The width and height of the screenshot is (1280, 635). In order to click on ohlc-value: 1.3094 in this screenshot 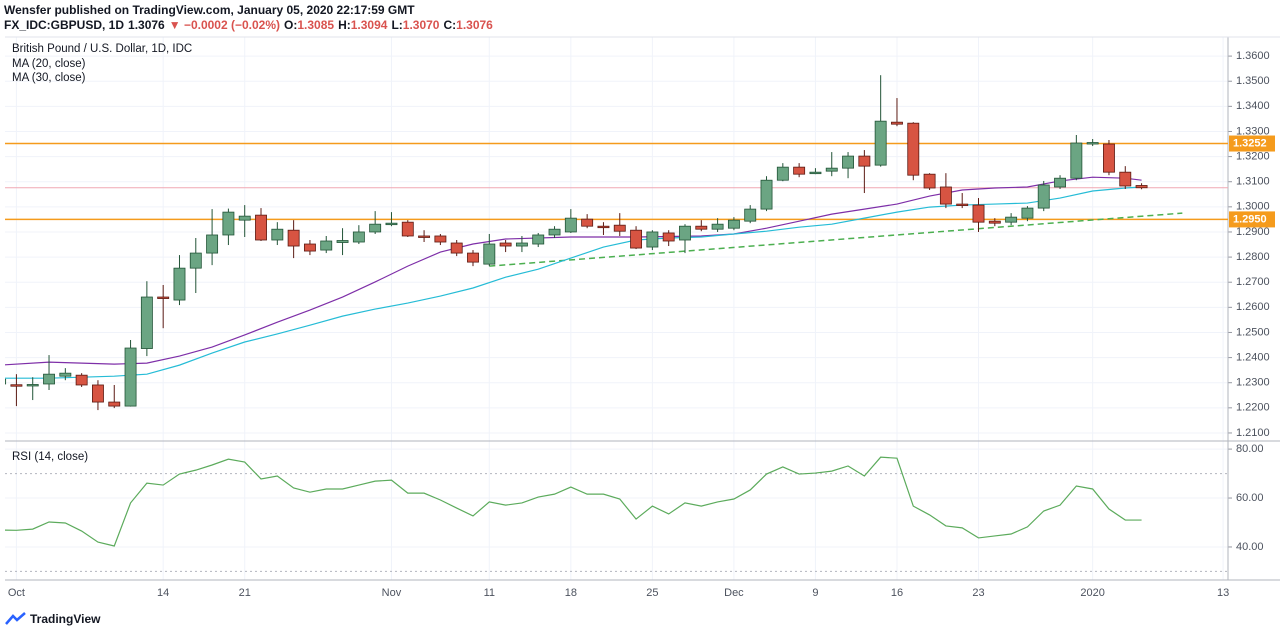, I will do `click(369, 25)`.